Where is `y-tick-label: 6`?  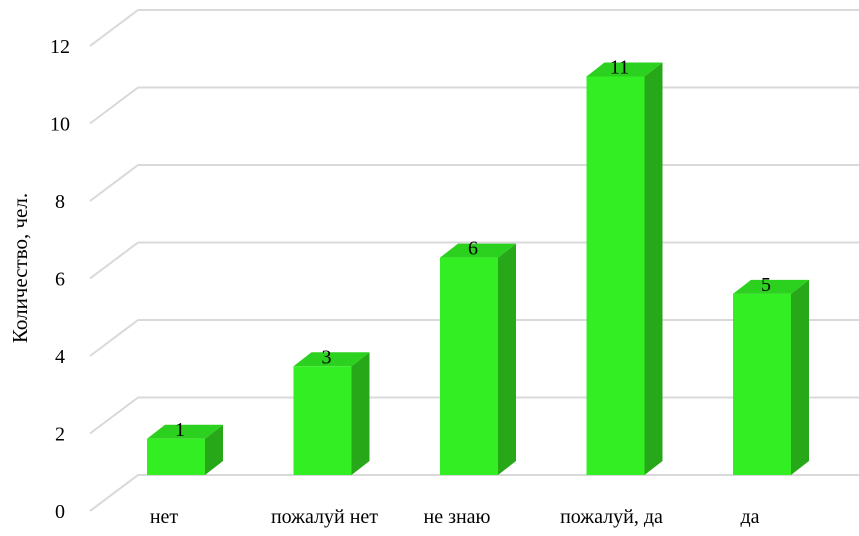
y-tick-label: 6 is located at coordinates (60, 280).